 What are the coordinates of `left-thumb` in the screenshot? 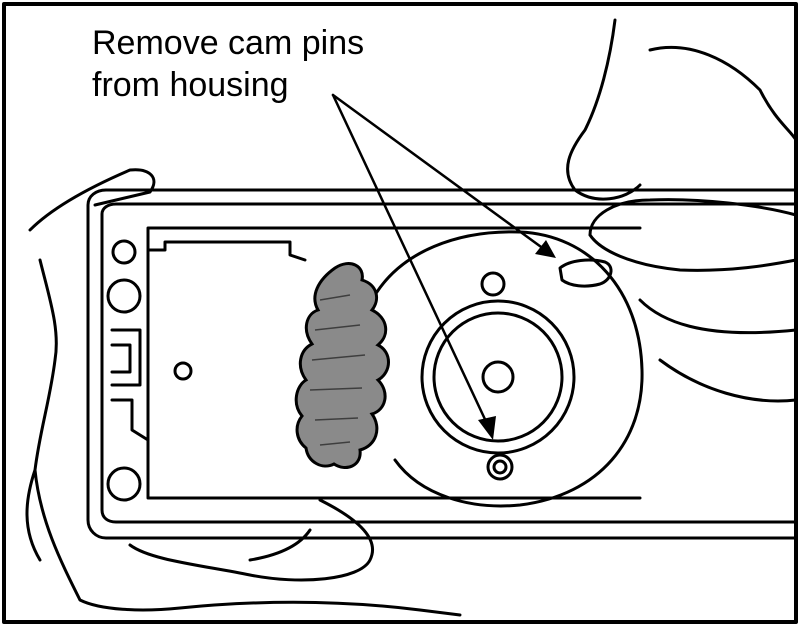 It's located at (251, 540).